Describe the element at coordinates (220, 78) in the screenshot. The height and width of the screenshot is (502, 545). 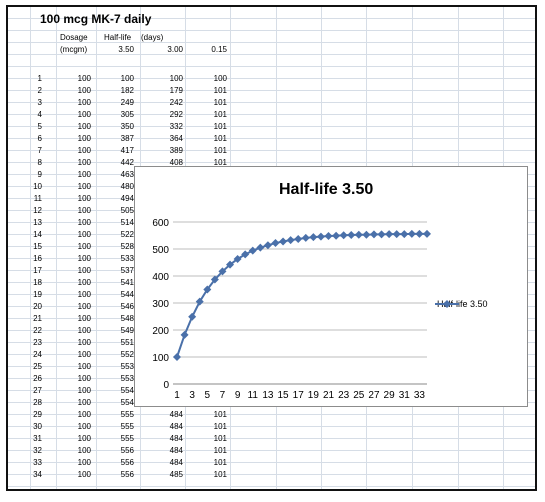
I see `table-cell-c3: 100` at that location.